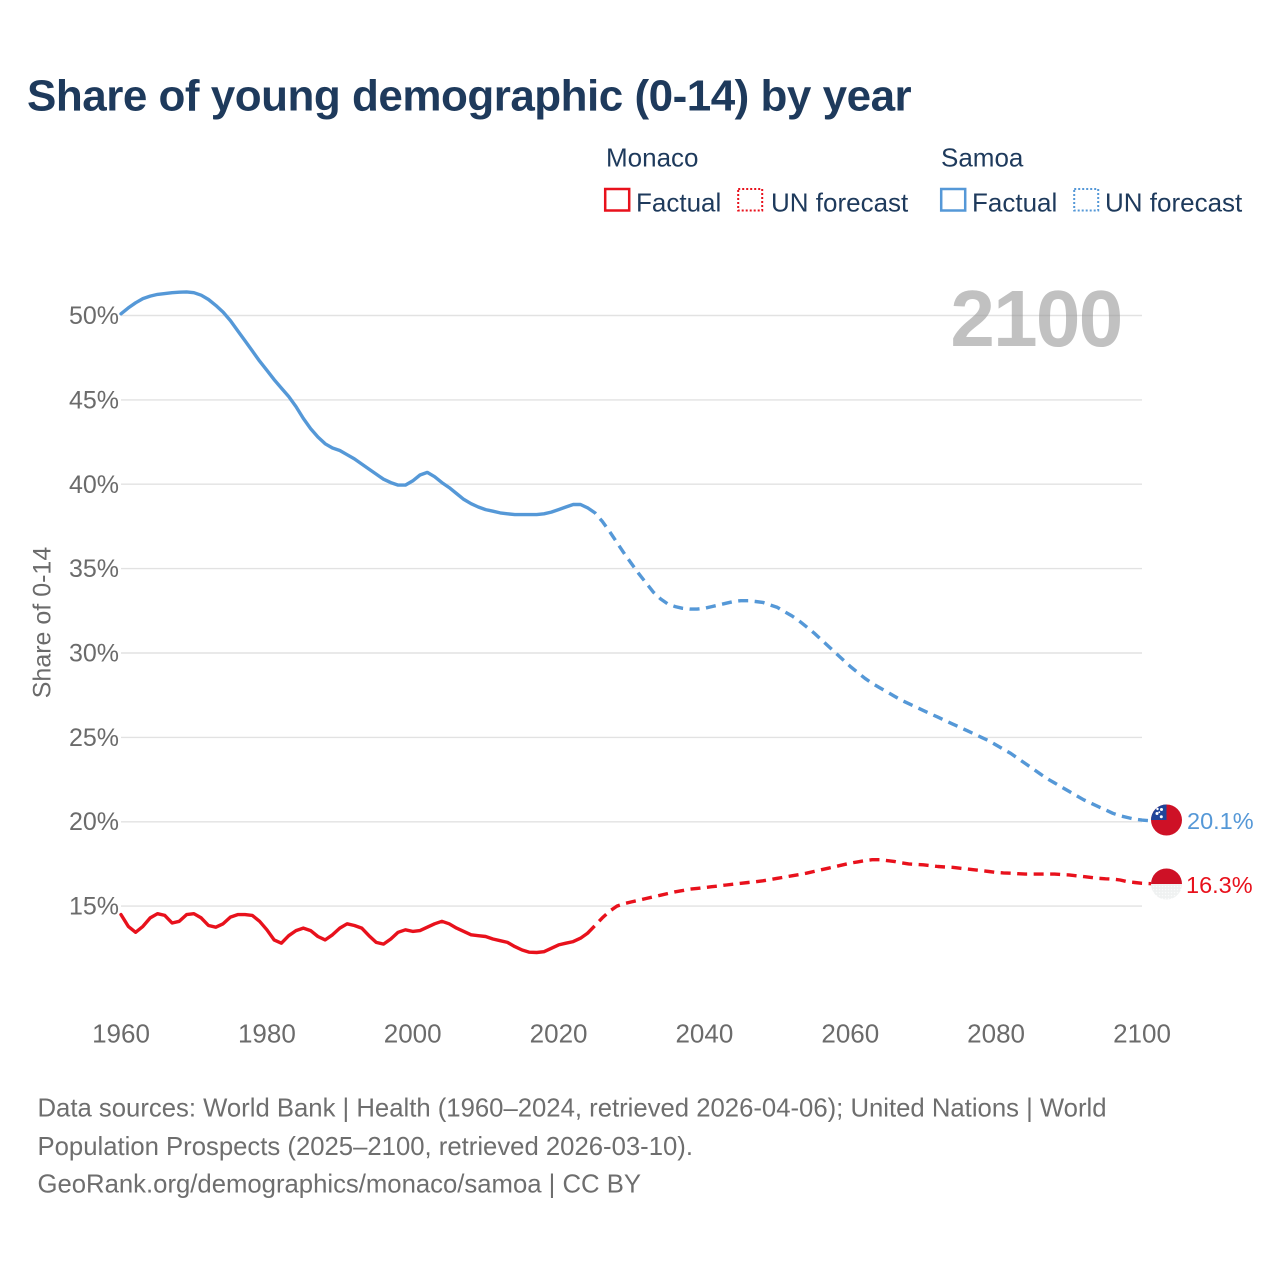 The width and height of the screenshot is (1280, 1280). What do you see at coordinates (267, 1034) in the screenshot?
I see `svg-text: 1980` at bounding box center [267, 1034].